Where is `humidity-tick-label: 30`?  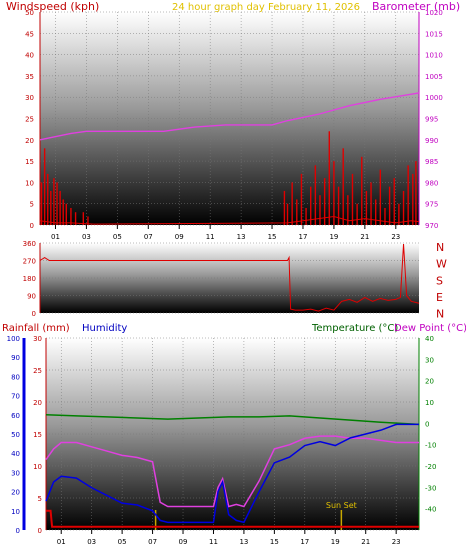 humidity-tick-label: 30 is located at coordinates (15, 473).